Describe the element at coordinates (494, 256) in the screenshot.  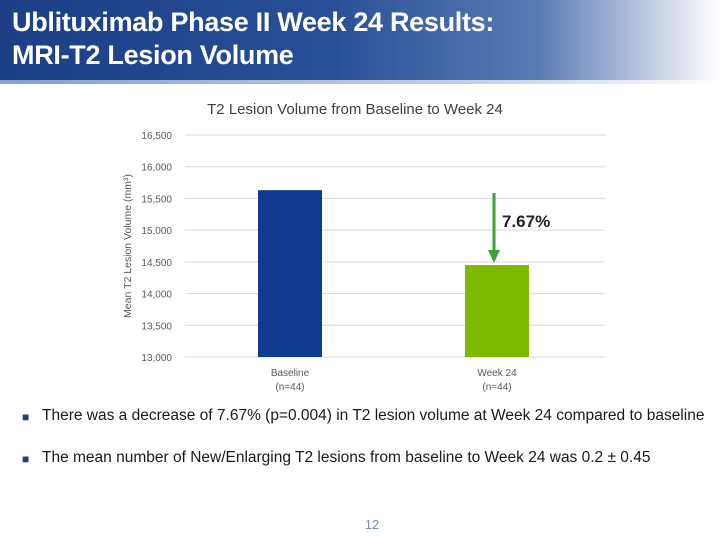
I see `decrease-arrow-head-icon` at that location.